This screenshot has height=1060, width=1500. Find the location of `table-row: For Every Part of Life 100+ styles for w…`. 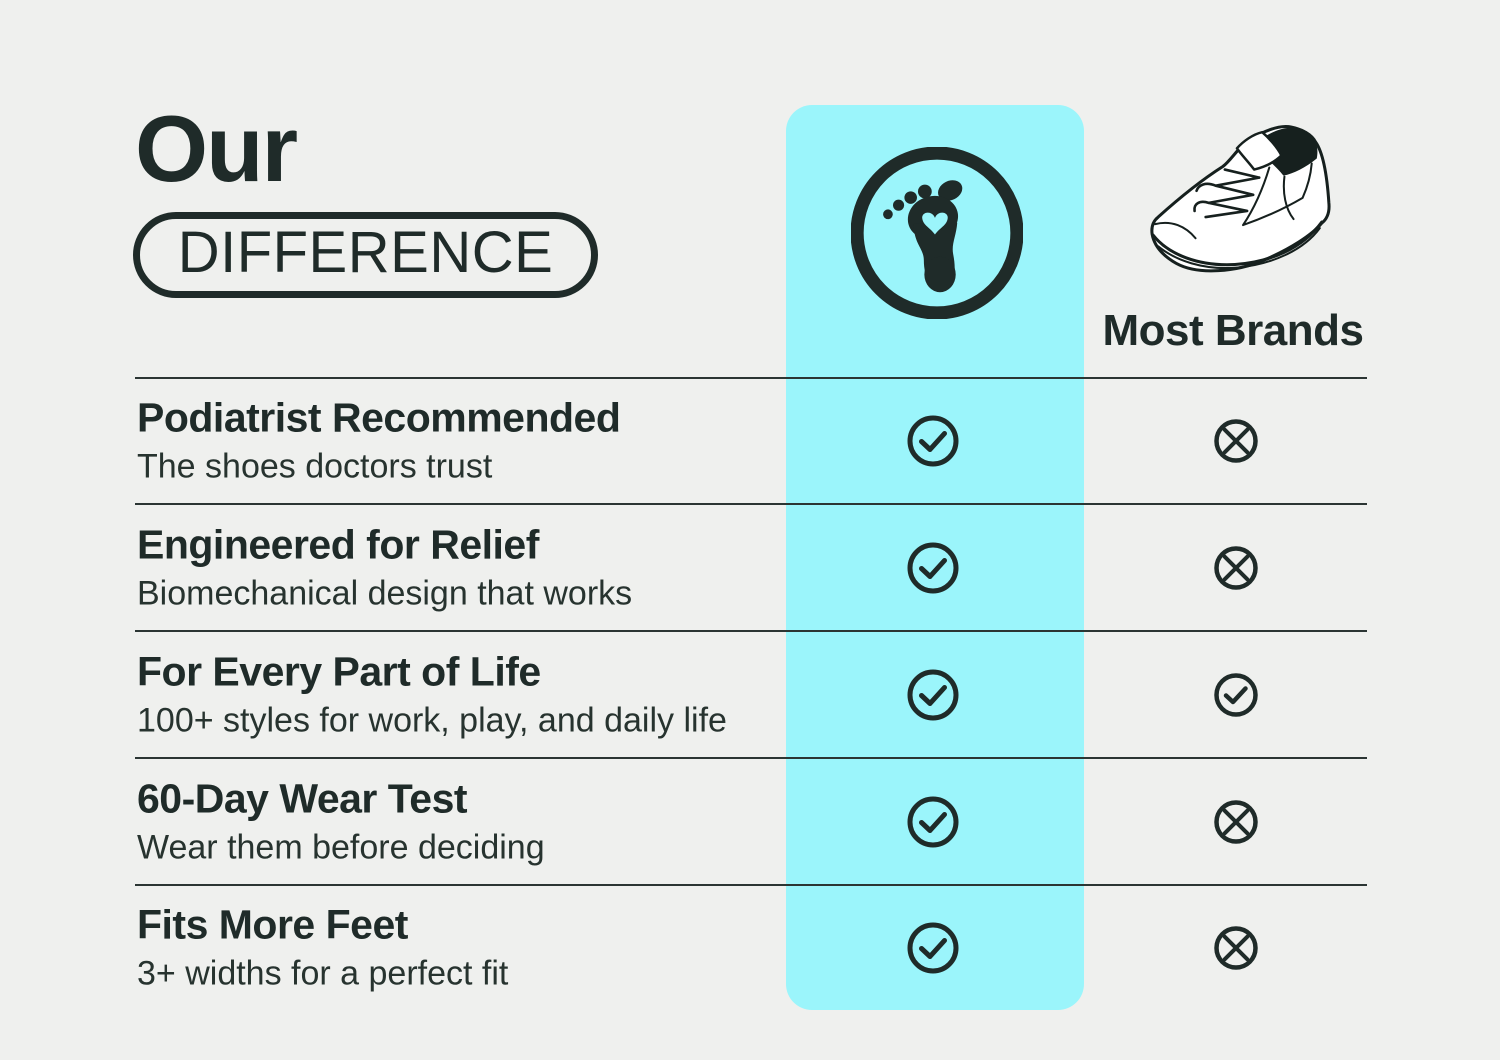

table-row: For Every Part of Life 100+ styles for w… is located at coordinates (751, 693).